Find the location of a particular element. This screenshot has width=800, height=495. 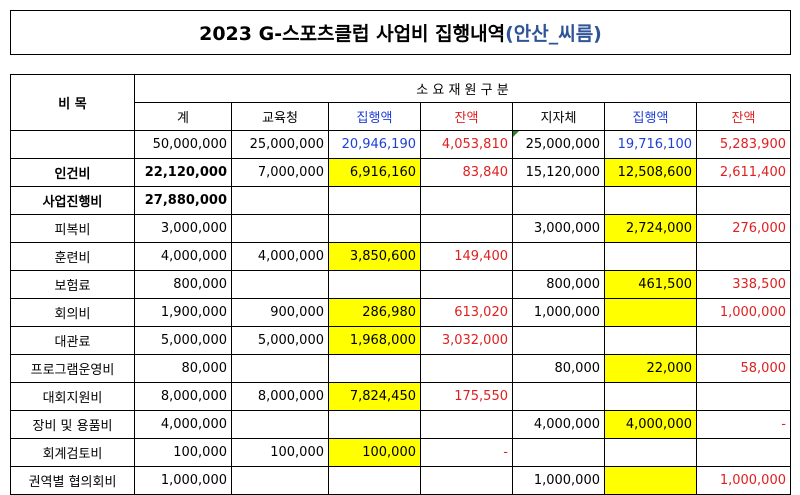

cell-sum: 1,900,000 is located at coordinates (183, 312).